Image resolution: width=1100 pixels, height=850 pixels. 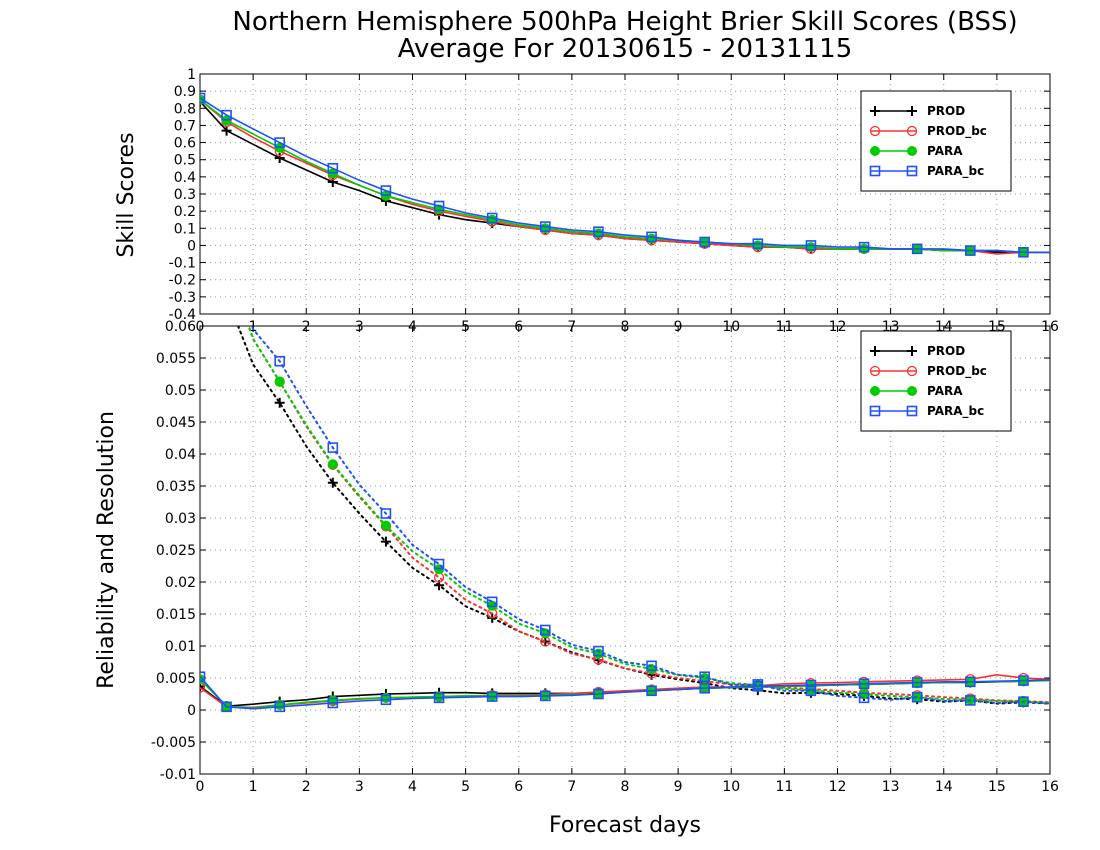 What do you see at coordinates (891, 787) in the screenshot?
I see `x-tick-label: 13` at bounding box center [891, 787].